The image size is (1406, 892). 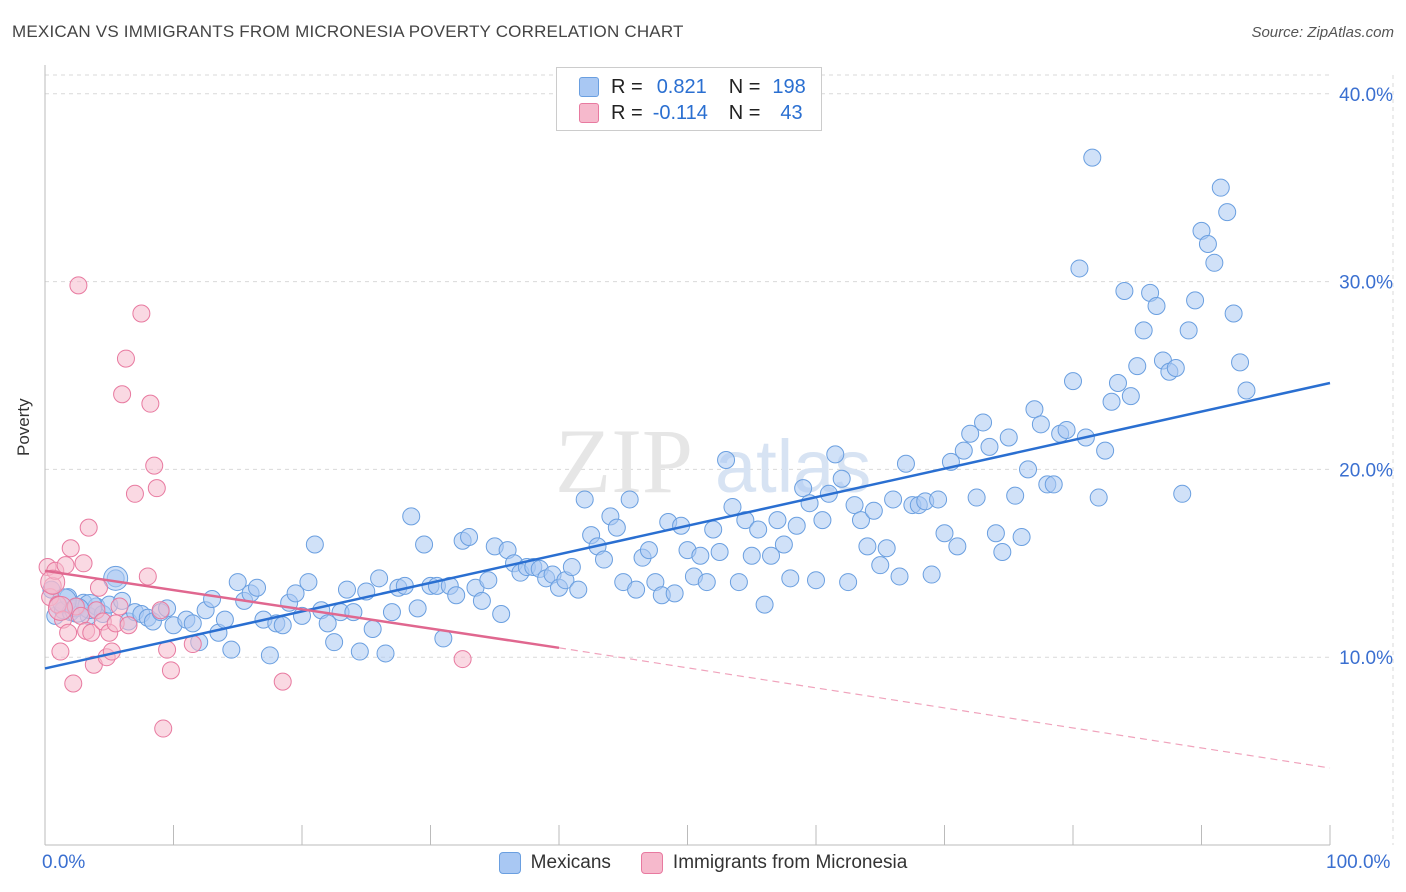 I want to click on stats-box: R = 0.821 N = 198 R = -0.114 N = 43, so click(x=689, y=99).